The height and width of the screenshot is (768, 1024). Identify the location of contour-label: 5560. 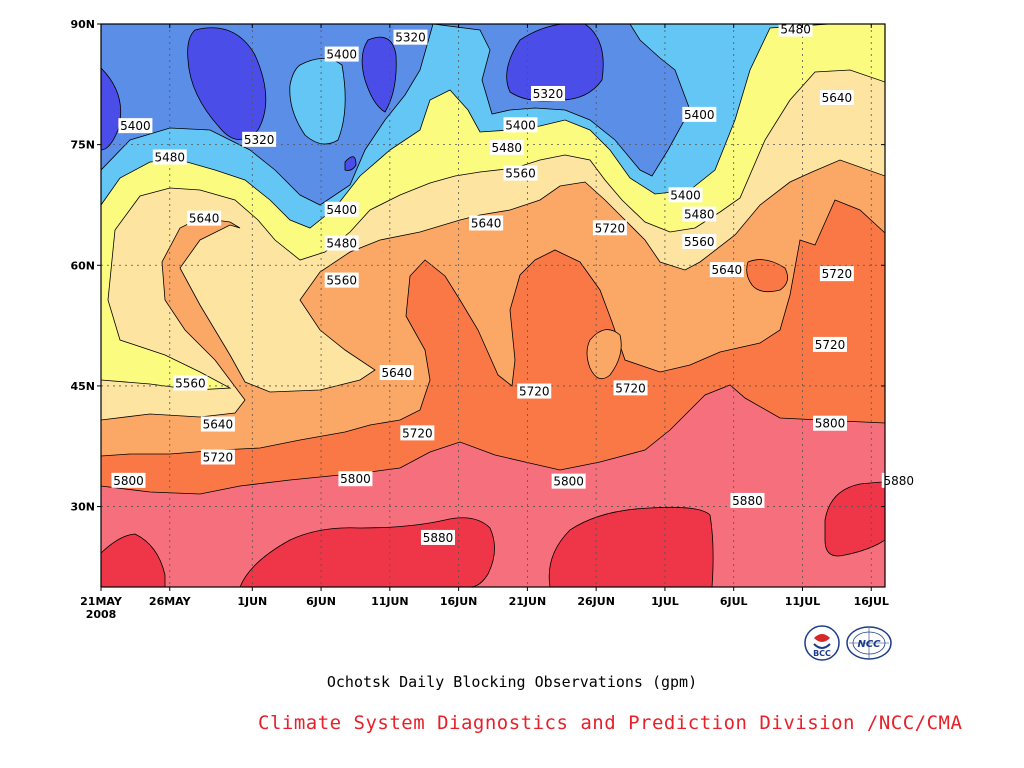
(190, 383).